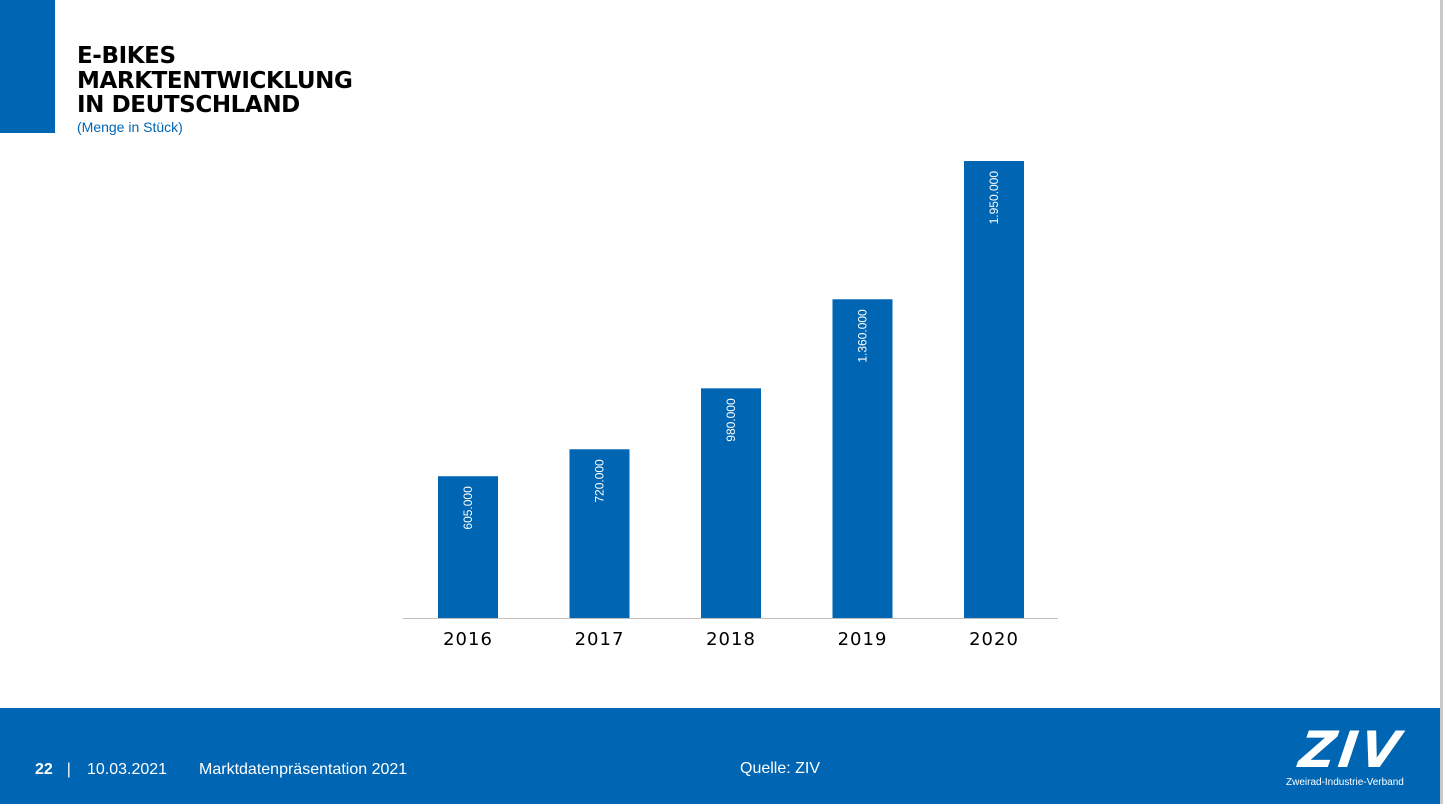 The width and height of the screenshot is (1443, 804). I want to click on x-tick-label-2018: 2018, so click(731, 639).